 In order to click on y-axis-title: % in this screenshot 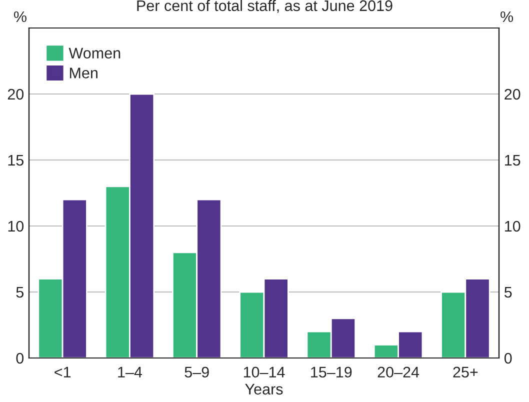, I will do `click(20, 16)`.